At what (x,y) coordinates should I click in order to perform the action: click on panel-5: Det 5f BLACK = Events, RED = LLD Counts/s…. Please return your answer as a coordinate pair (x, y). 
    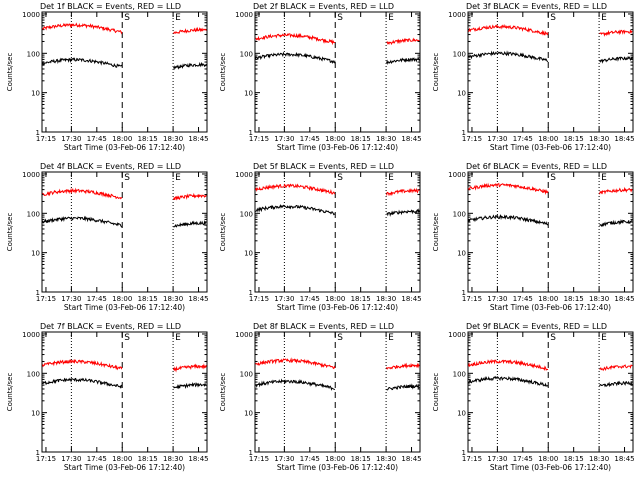
    Looking at the image, I should click on (320, 237).